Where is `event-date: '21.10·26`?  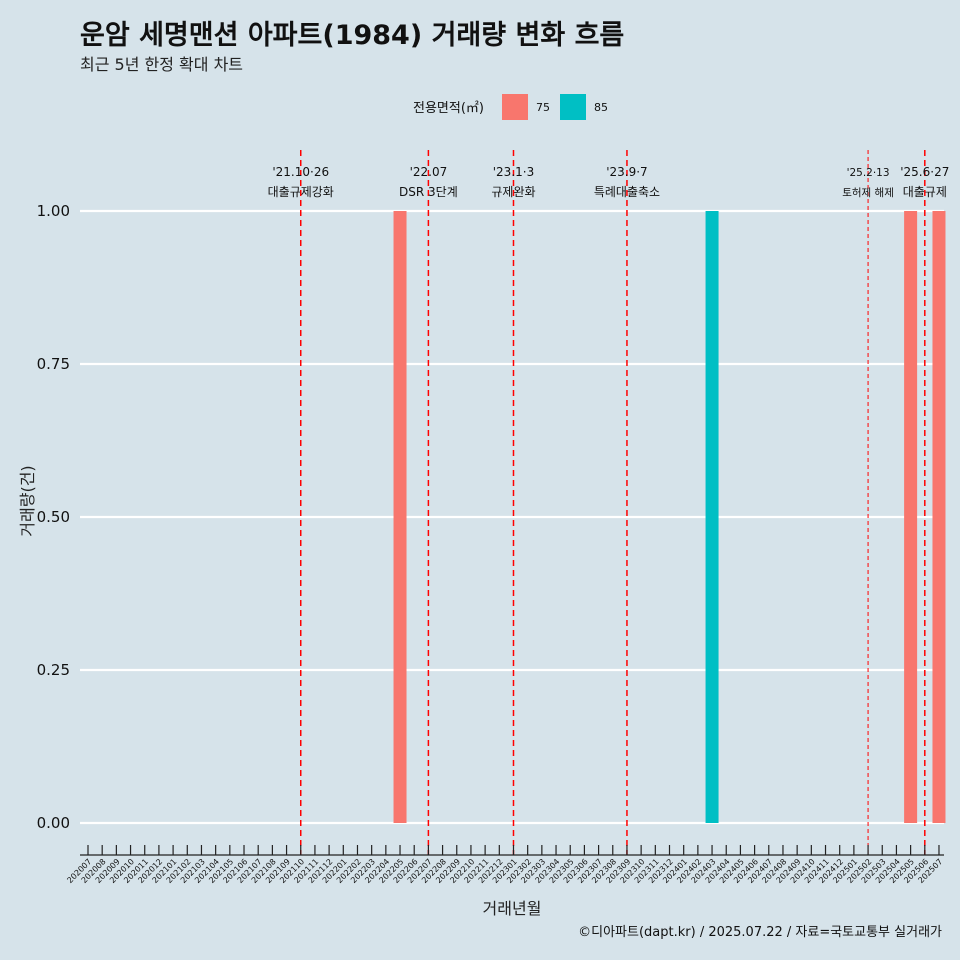 event-date: '21.10·26 is located at coordinates (300, 172).